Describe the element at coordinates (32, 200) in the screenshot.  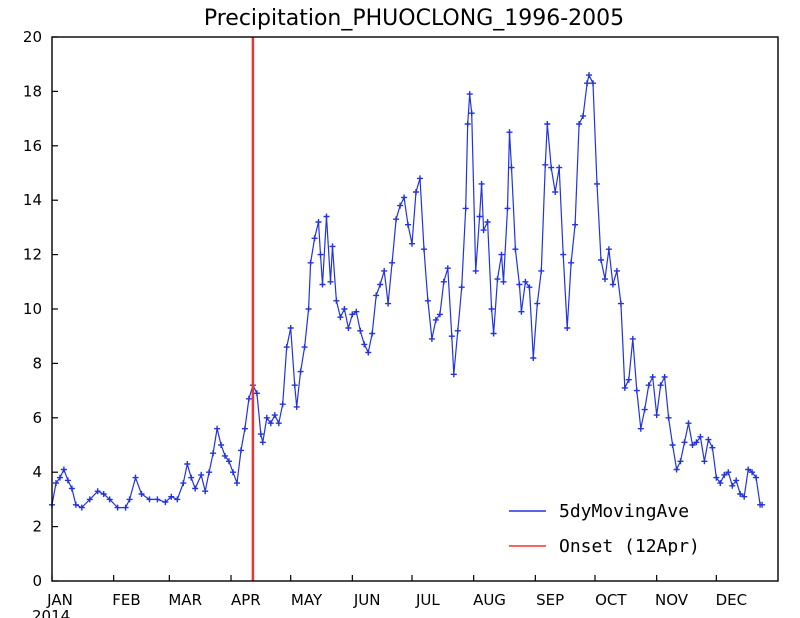
I see `y-tick-label: 14` at that location.